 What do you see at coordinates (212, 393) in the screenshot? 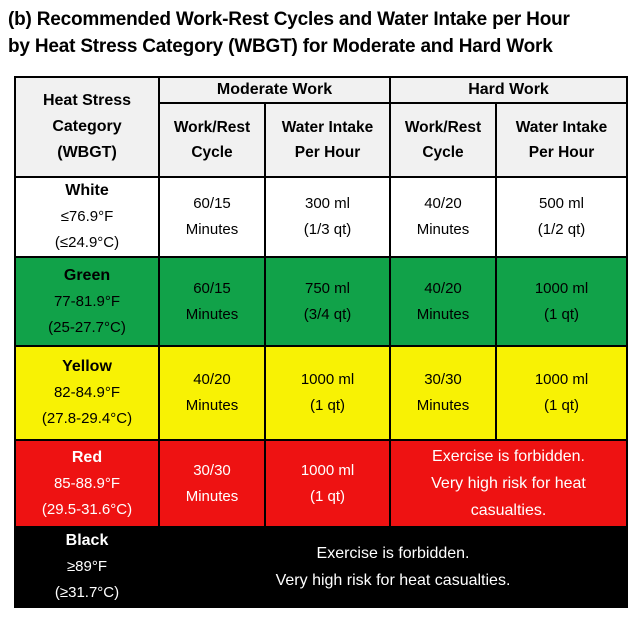
I see `data-cell-yellow-0: 40/20 Minutes` at bounding box center [212, 393].